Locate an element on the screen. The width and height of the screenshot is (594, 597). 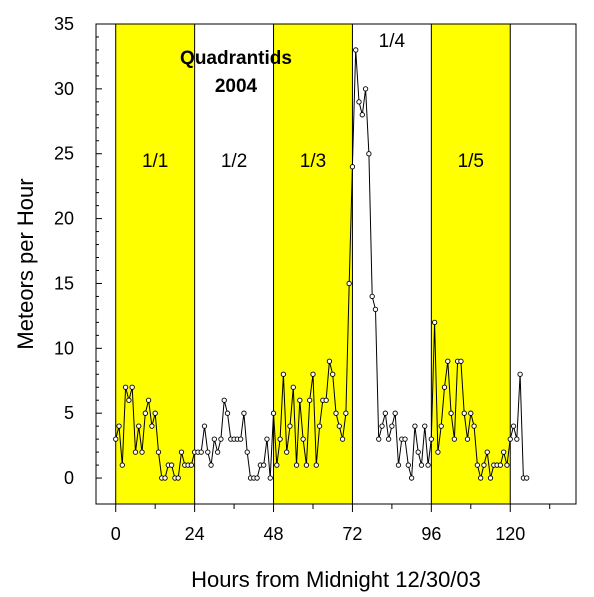
y-tick-label: 0 is located at coordinates (69, 478).